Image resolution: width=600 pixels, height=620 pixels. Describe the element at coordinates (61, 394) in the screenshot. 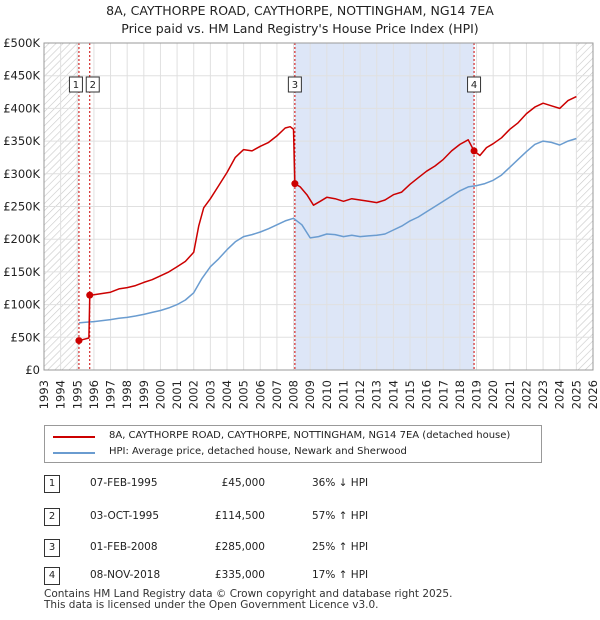

I see `x-tick-label: 1994` at that location.